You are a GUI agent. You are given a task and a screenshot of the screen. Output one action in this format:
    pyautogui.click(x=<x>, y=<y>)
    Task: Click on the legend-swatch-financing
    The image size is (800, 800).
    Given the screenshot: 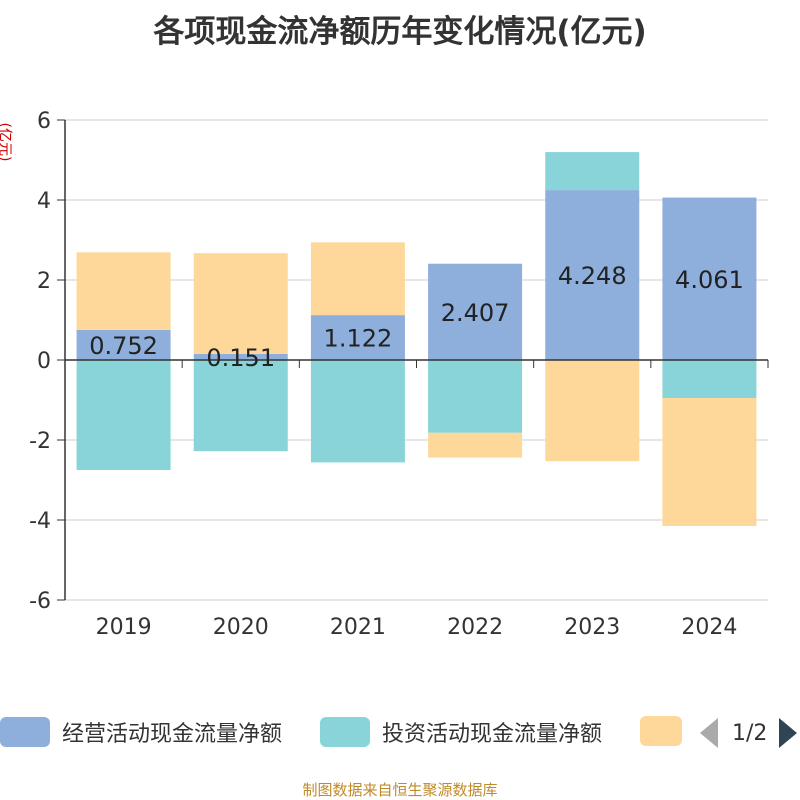 What is the action you would take?
    pyautogui.click(x=661, y=731)
    